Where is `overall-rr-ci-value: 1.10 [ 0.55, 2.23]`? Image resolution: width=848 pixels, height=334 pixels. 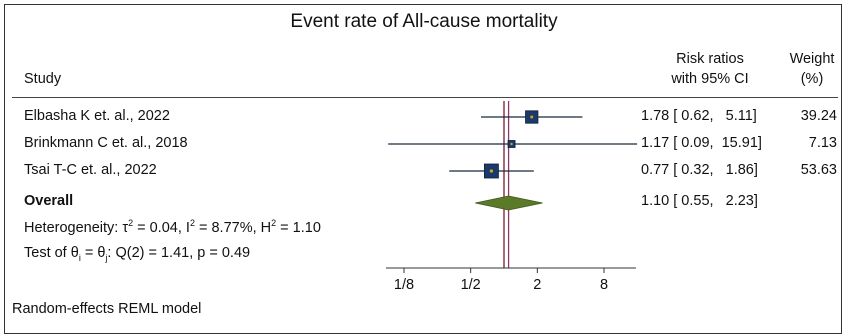 overall-rr-ci-value: 1.10 [ 0.55, 2.23] is located at coordinates (699, 201).